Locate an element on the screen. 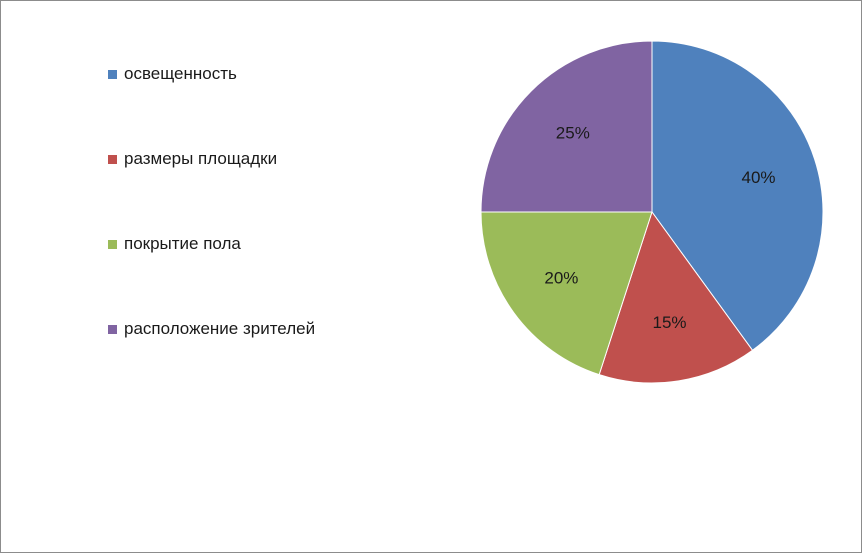  legend-item-2: размеры площадки is located at coordinates (192, 159).